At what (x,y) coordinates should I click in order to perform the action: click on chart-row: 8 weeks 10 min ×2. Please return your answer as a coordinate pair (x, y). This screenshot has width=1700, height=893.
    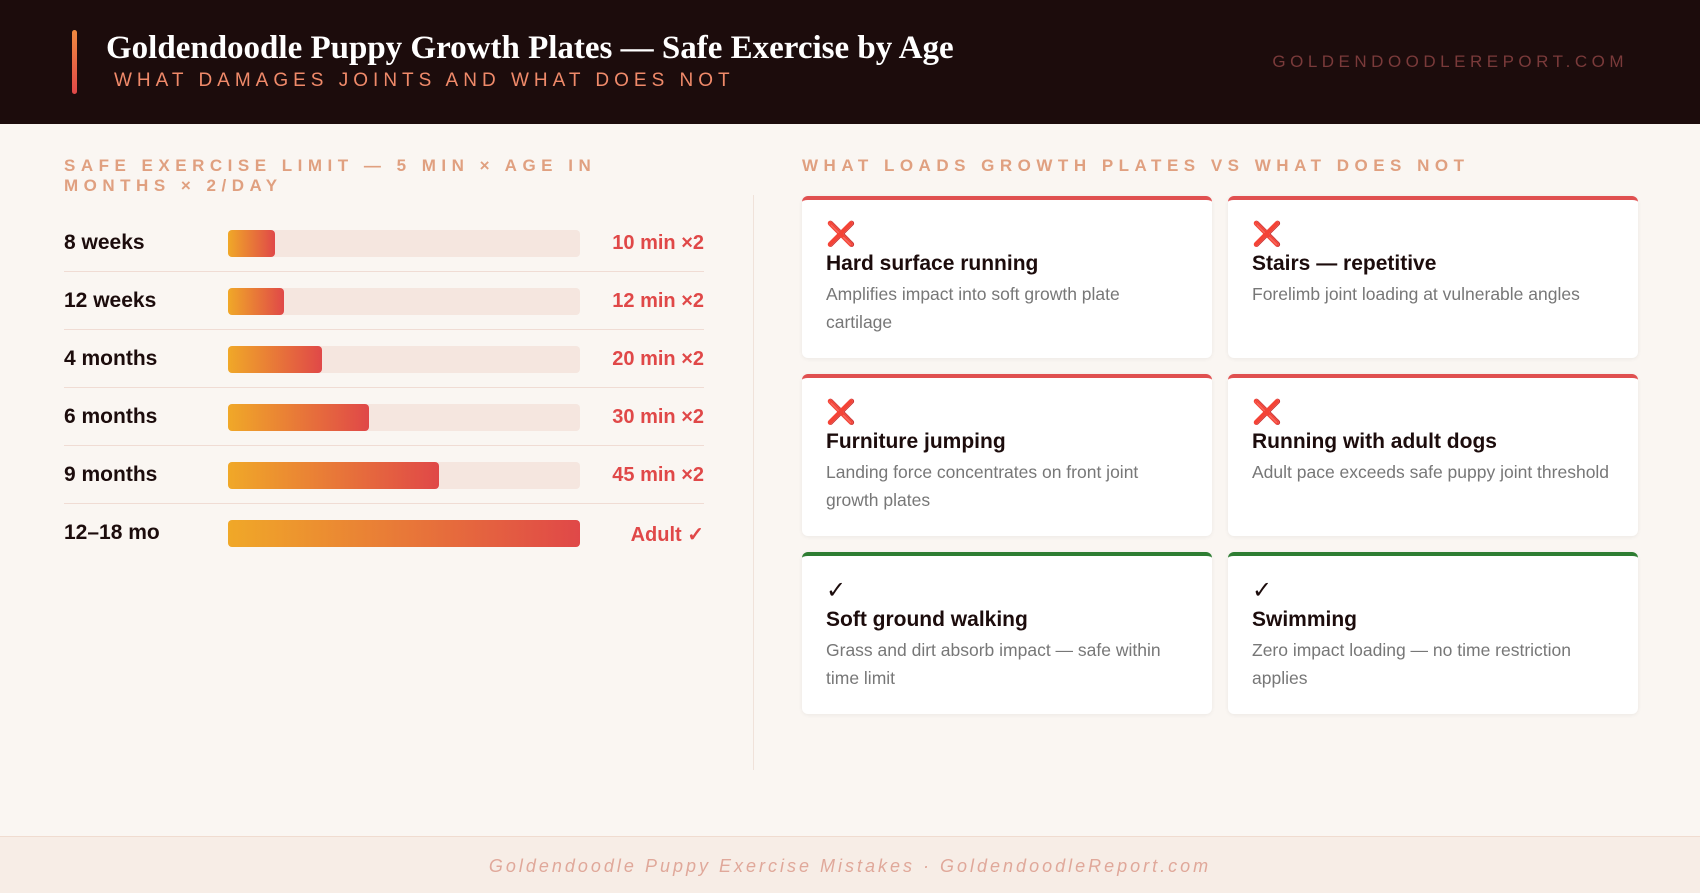
    Looking at the image, I should click on (384, 243).